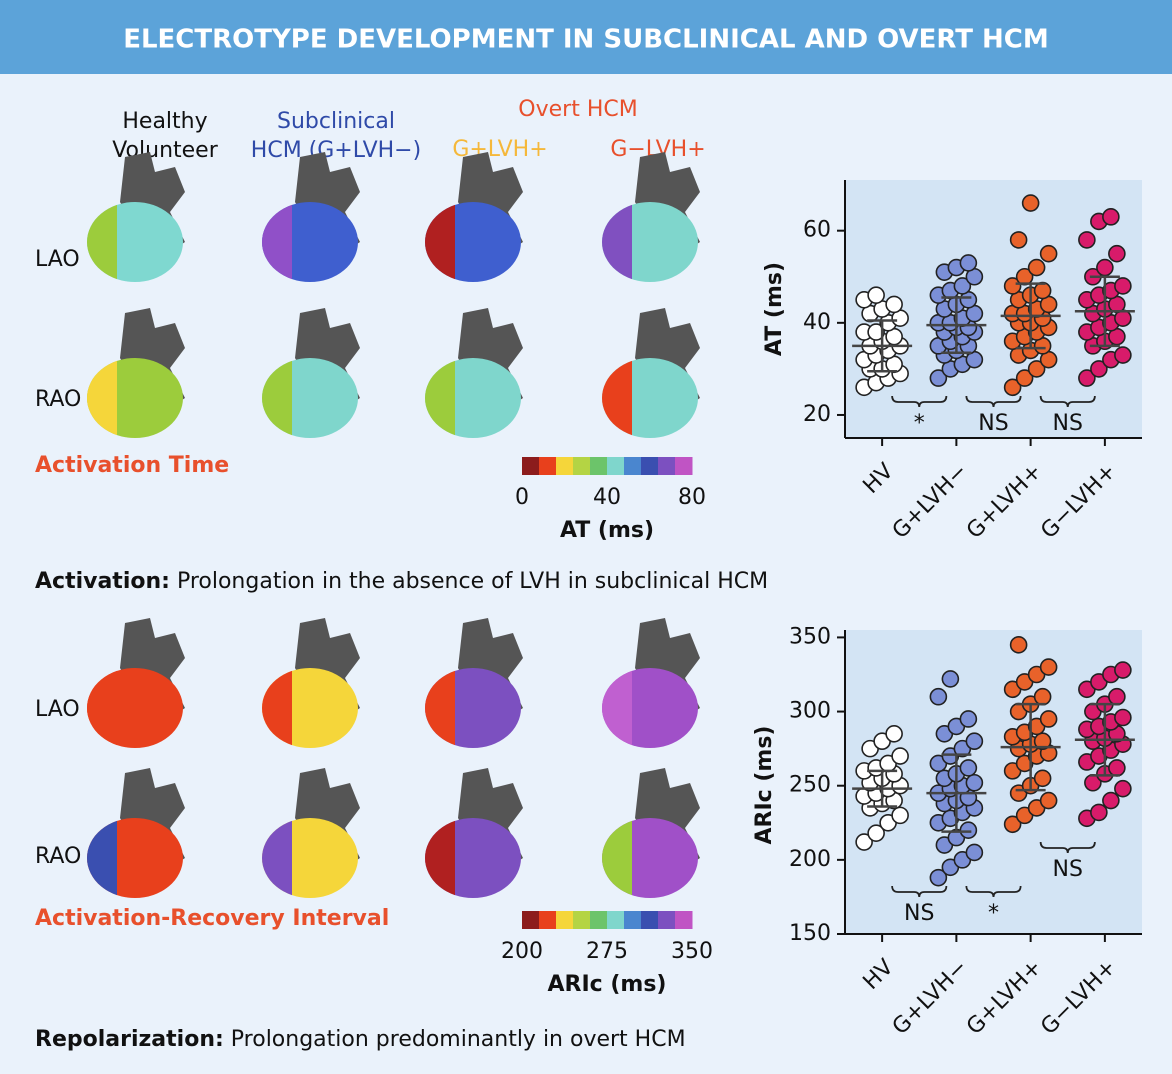 Image resolution: width=1172 pixels, height=1074 pixels. Describe the element at coordinates (817, 414) in the screenshot. I see `y-tick-label: 20` at that location.